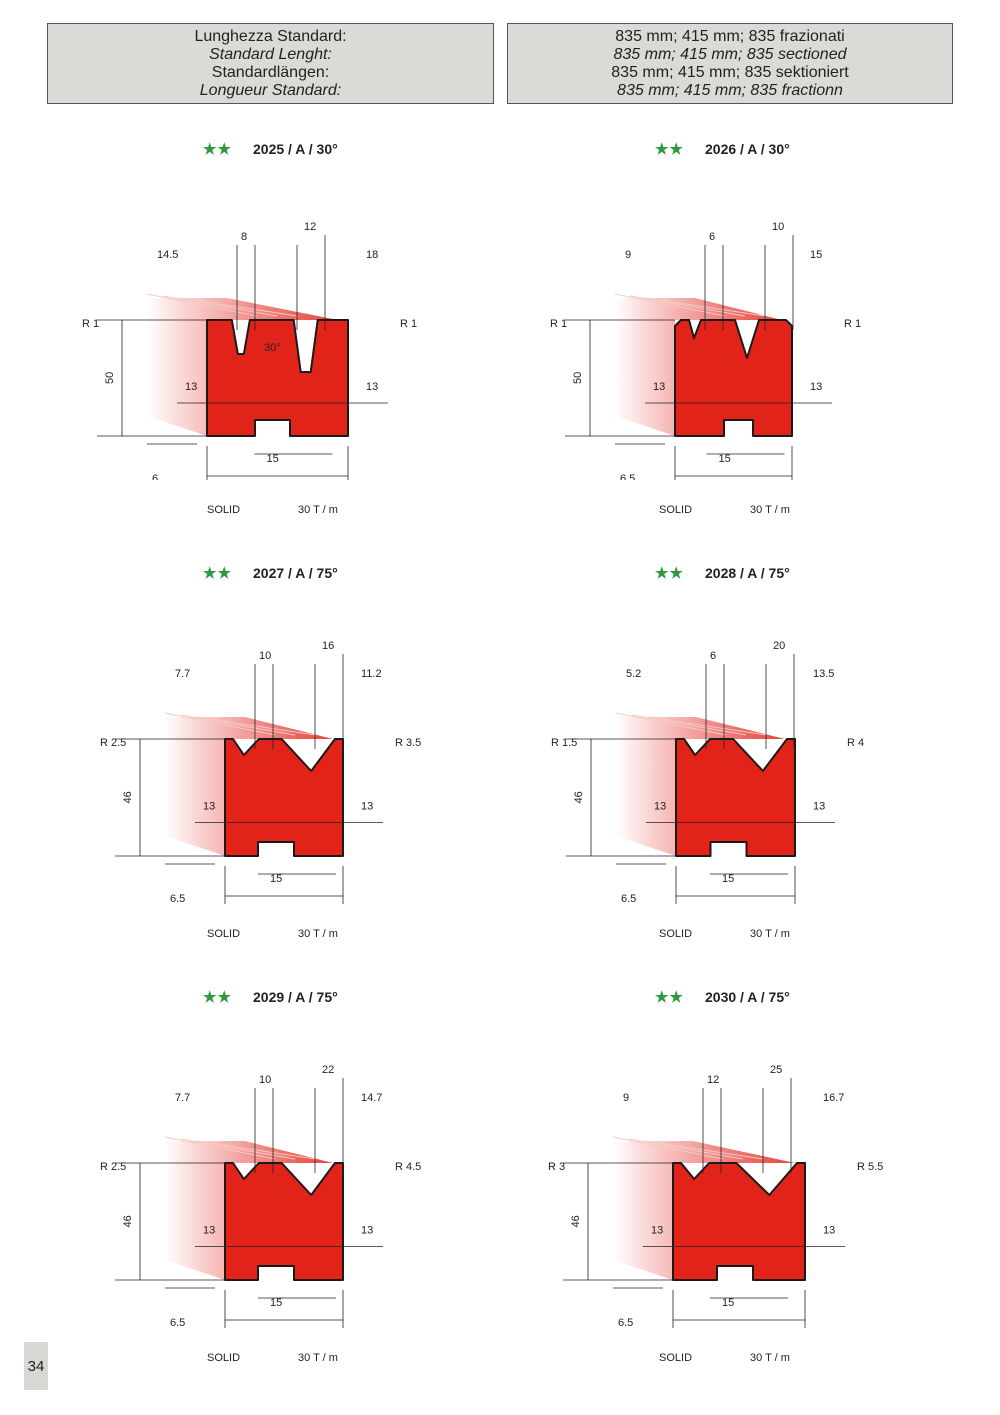  What do you see at coordinates (270, 54) in the screenshot?
I see `label-english: Standard Lenght:` at bounding box center [270, 54].